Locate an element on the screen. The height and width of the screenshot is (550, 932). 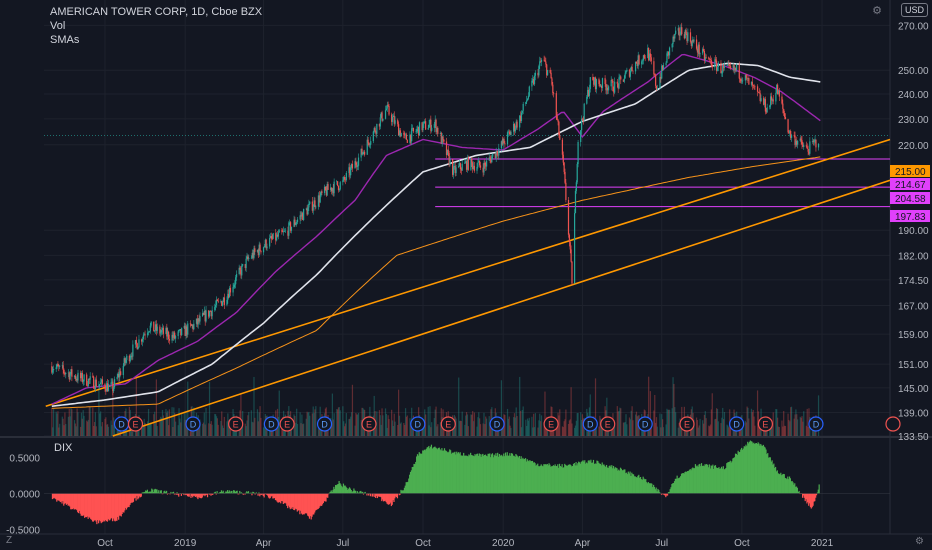
price-tag-bg is located at coordinates (910, 198).